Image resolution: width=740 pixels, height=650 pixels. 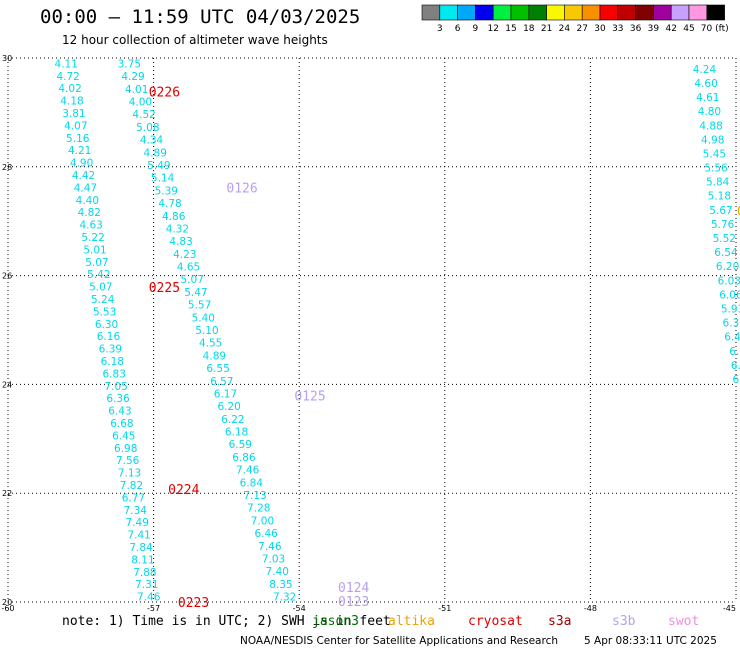 I want to click on wave-height-value: 4.42, so click(x=83, y=176).